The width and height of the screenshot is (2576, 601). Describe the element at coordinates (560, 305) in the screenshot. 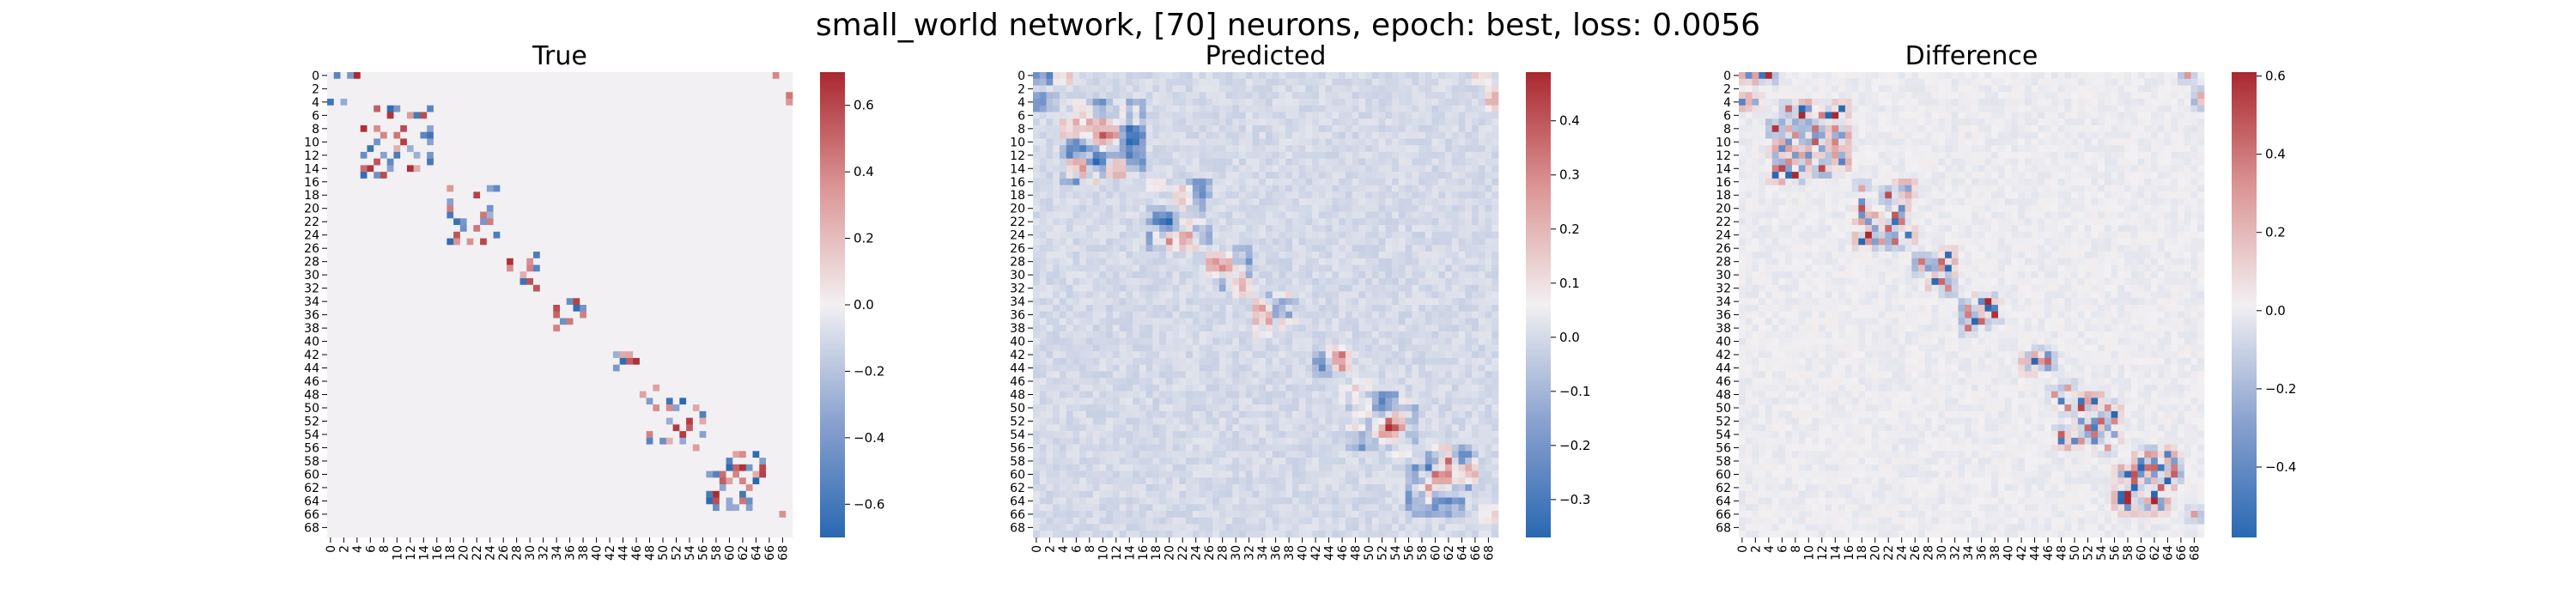

I see `heatmap-cells` at that location.